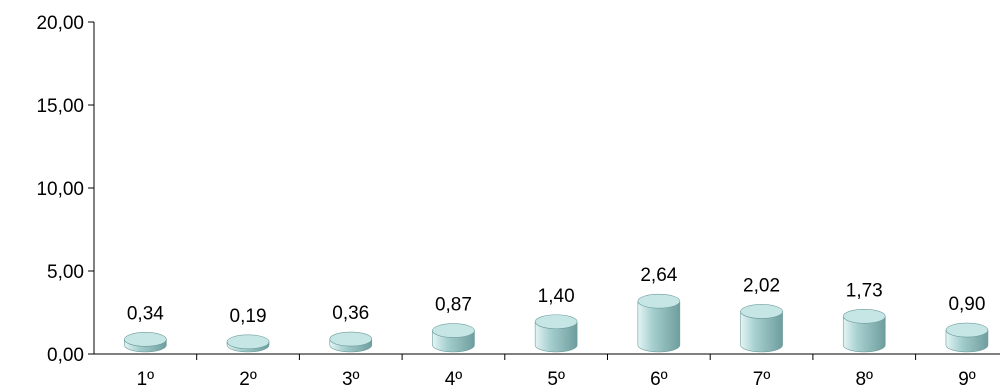 Image resolution: width=1002 pixels, height=392 pixels. I want to click on data-label: 2,02, so click(761, 285).